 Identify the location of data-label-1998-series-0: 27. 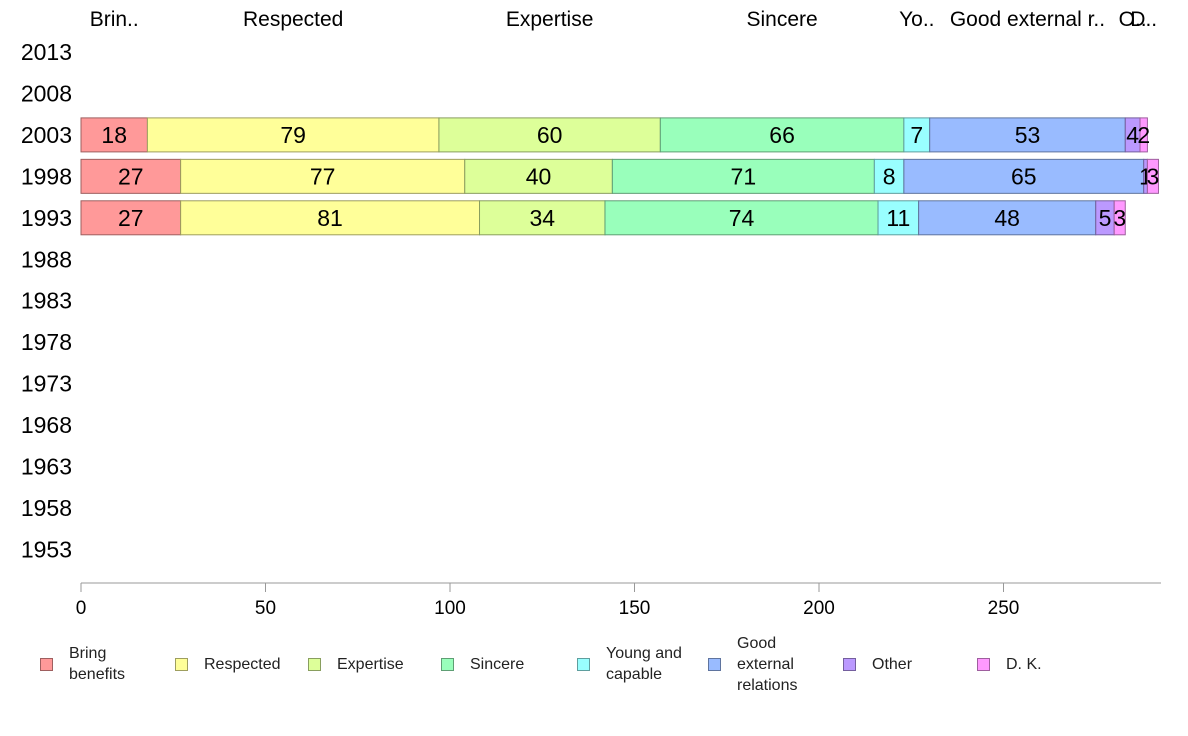
(131, 176).